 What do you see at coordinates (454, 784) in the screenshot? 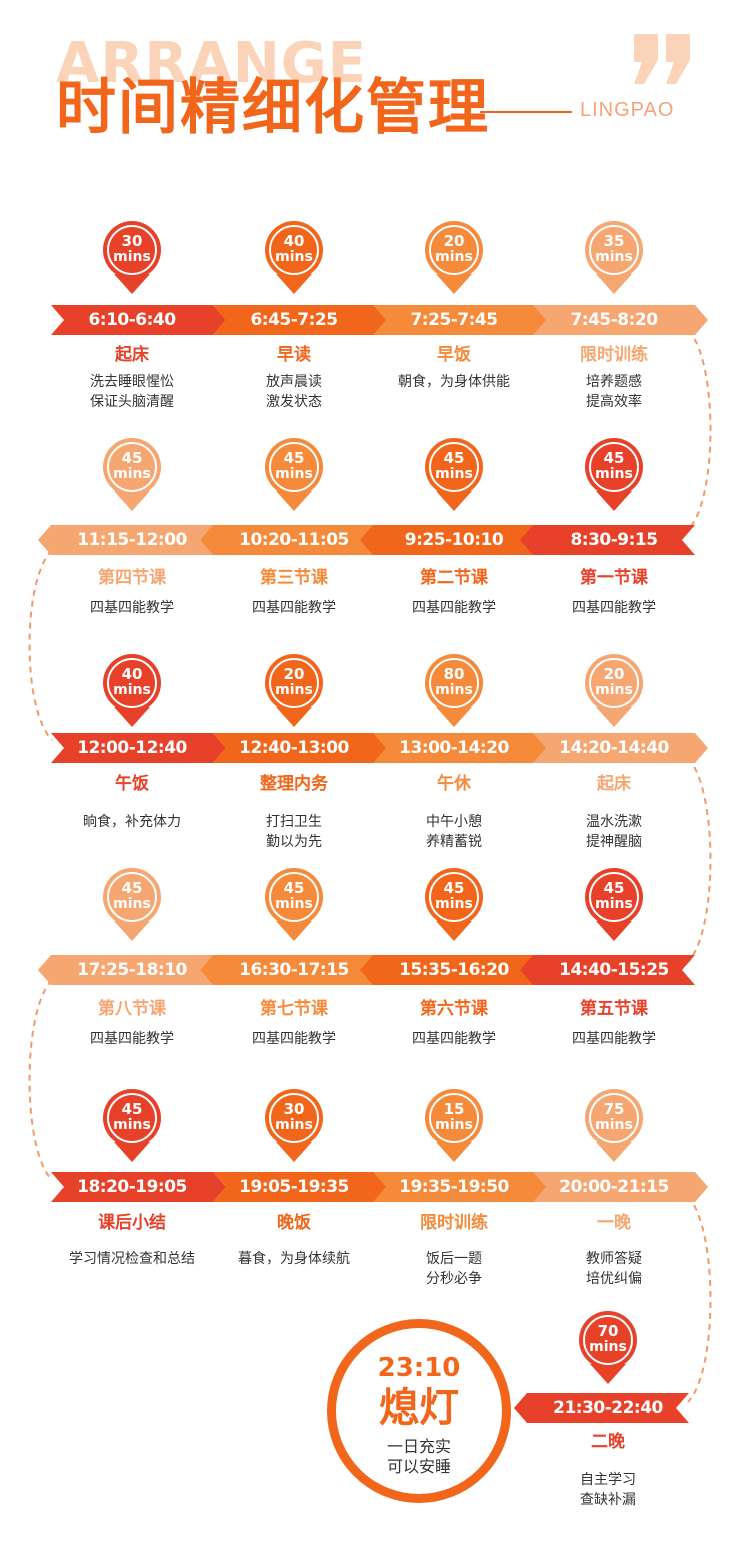
I see `activity-name-2-2: 午休` at bounding box center [454, 784].